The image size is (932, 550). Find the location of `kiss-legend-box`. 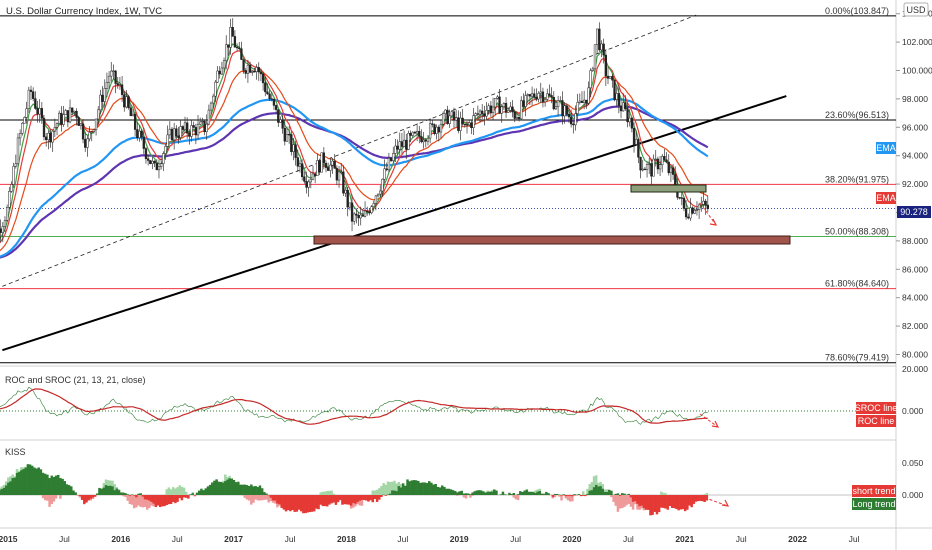

kiss-legend-box is located at coordinates (874, 504).